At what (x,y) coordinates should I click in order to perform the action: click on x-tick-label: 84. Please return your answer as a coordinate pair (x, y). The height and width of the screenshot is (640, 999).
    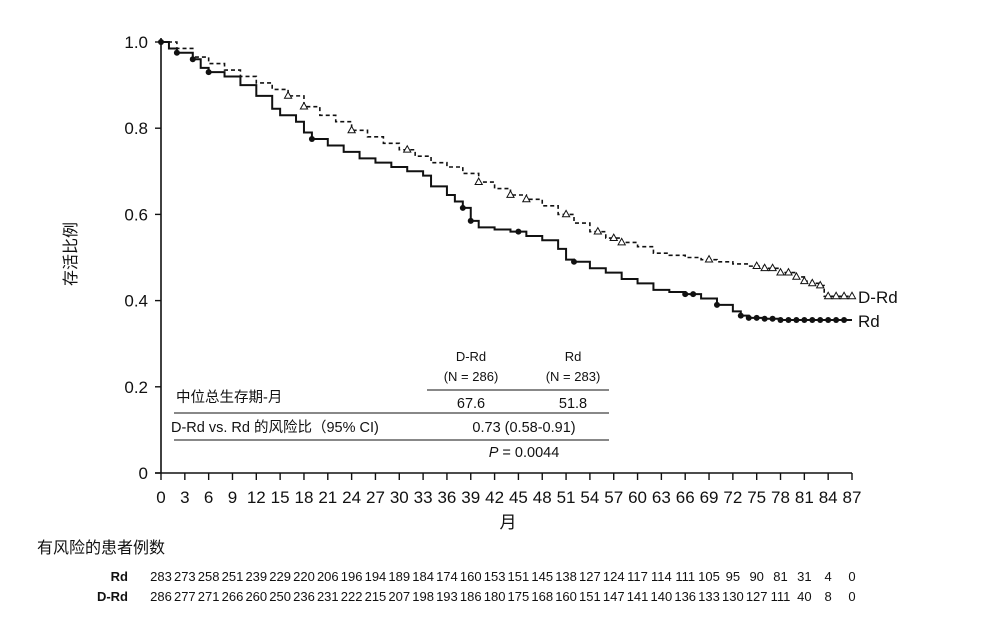
    Looking at the image, I should click on (828, 497).